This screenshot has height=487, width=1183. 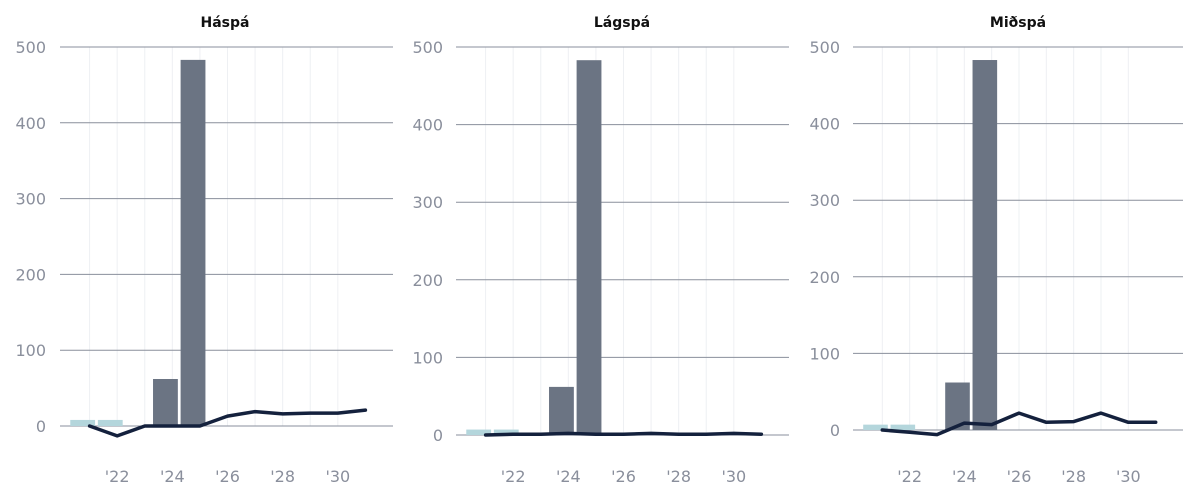 I want to click on panel-title: Miðspá, so click(x=1018, y=23).